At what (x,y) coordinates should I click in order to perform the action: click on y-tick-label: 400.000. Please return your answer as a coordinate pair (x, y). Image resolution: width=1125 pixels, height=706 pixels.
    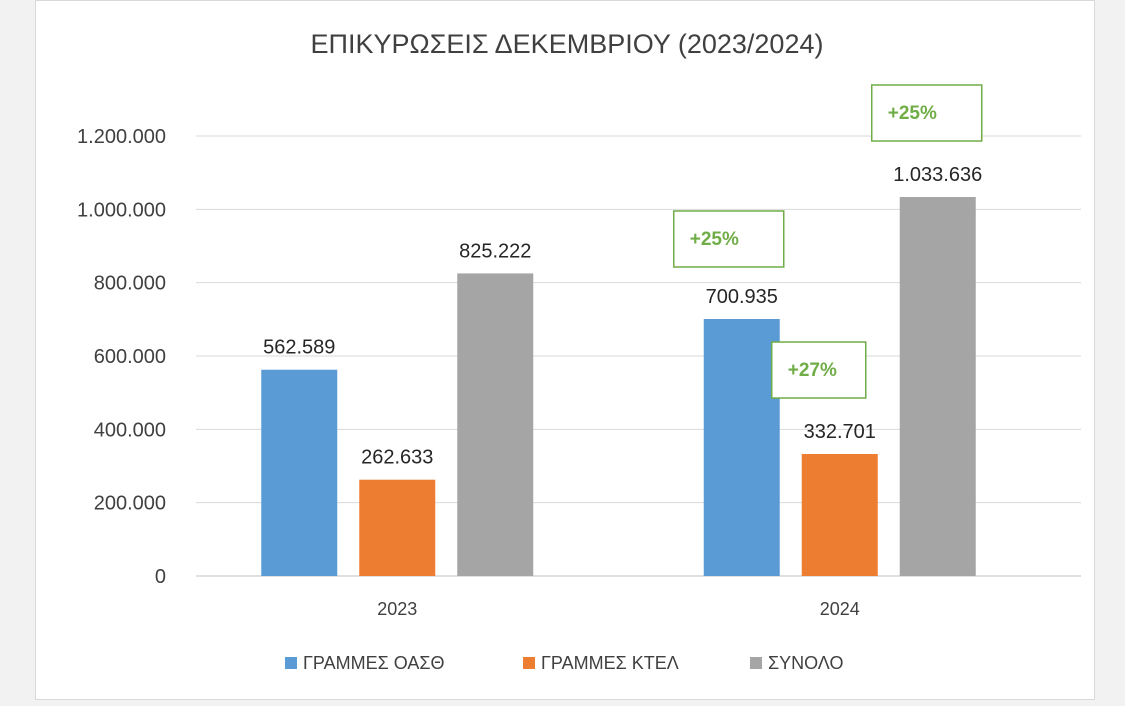
    Looking at the image, I should click on (130, 430).